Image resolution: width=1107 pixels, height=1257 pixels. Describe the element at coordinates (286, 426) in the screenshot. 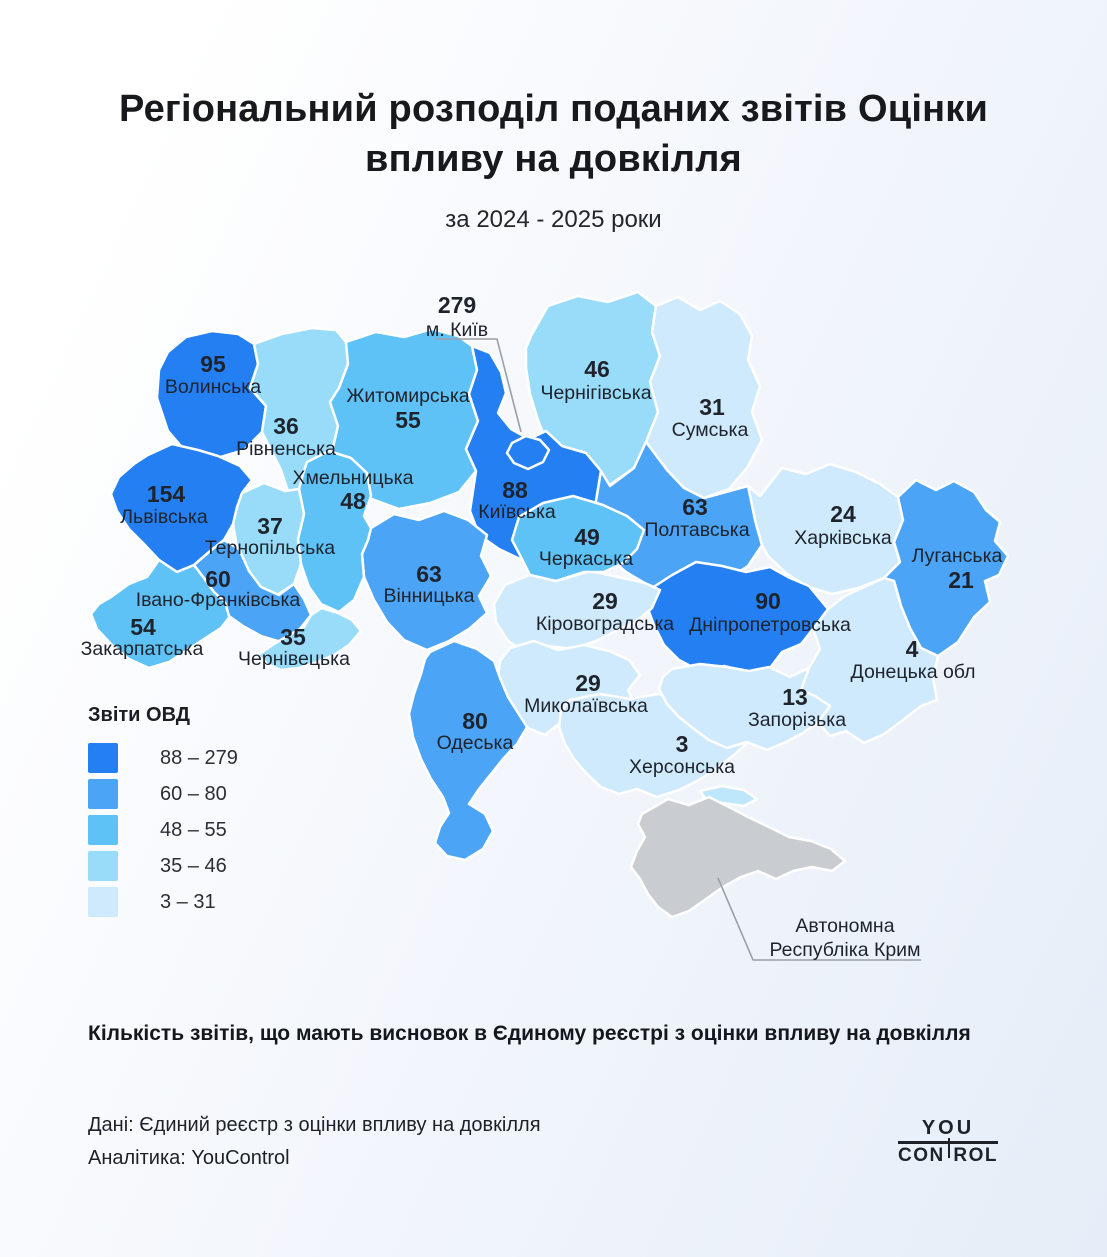

I see `label-rivnenska-value: 36` at that location.